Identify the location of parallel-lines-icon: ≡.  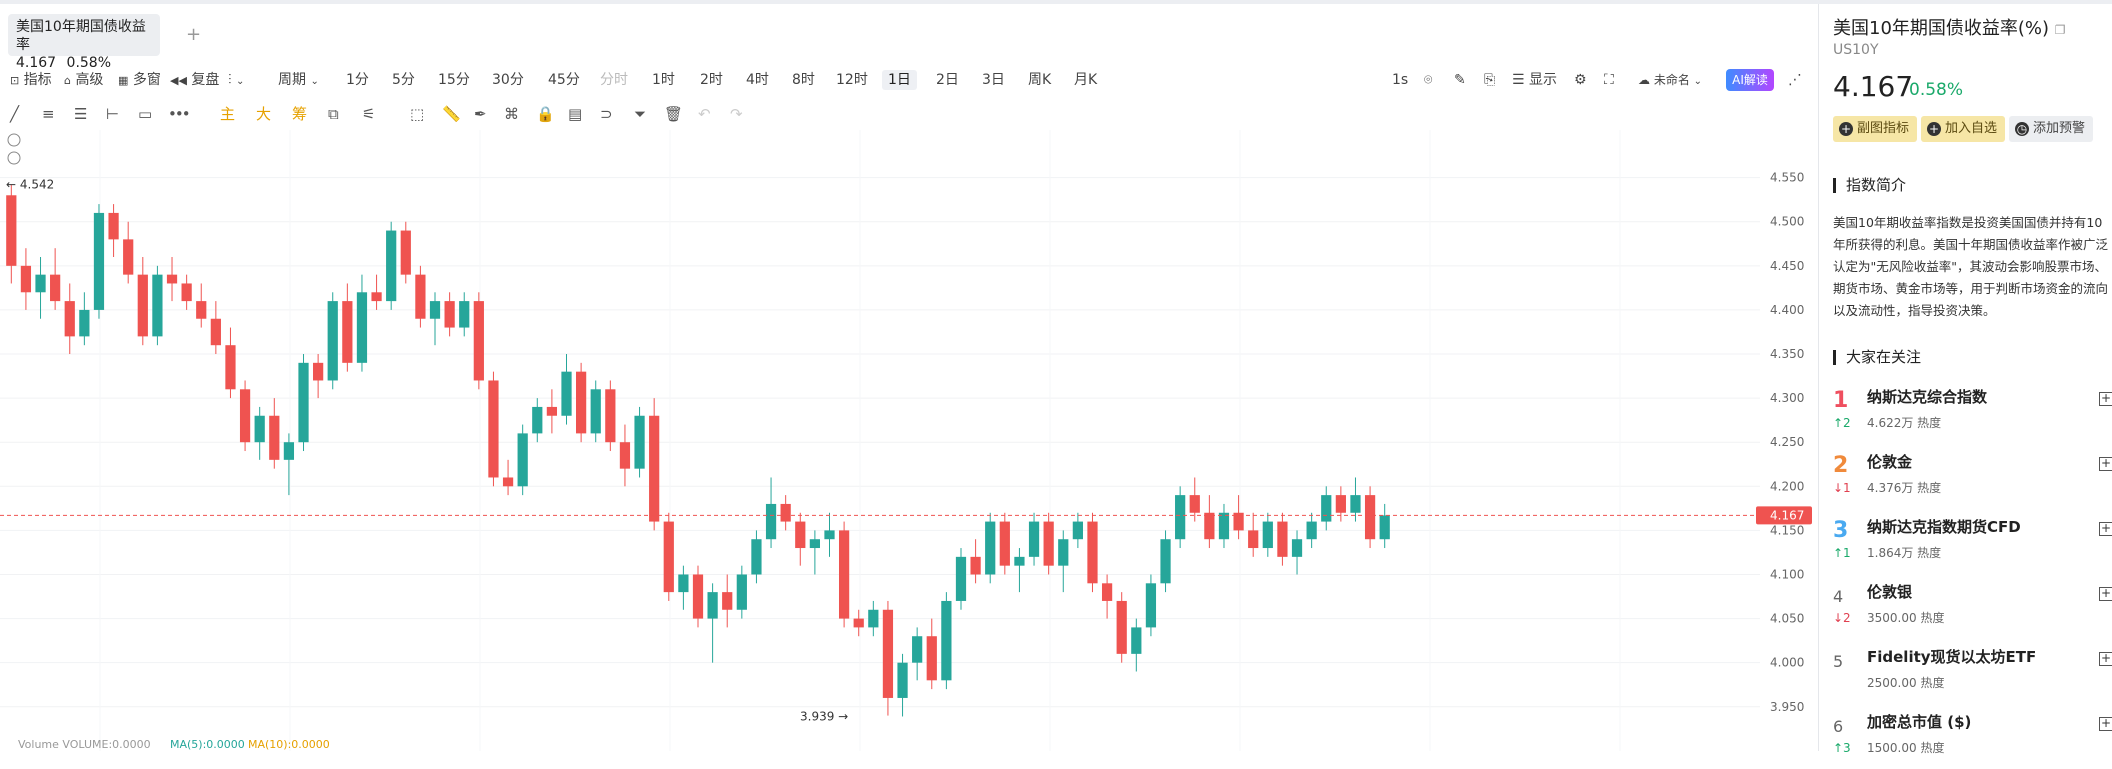
(48, 114).